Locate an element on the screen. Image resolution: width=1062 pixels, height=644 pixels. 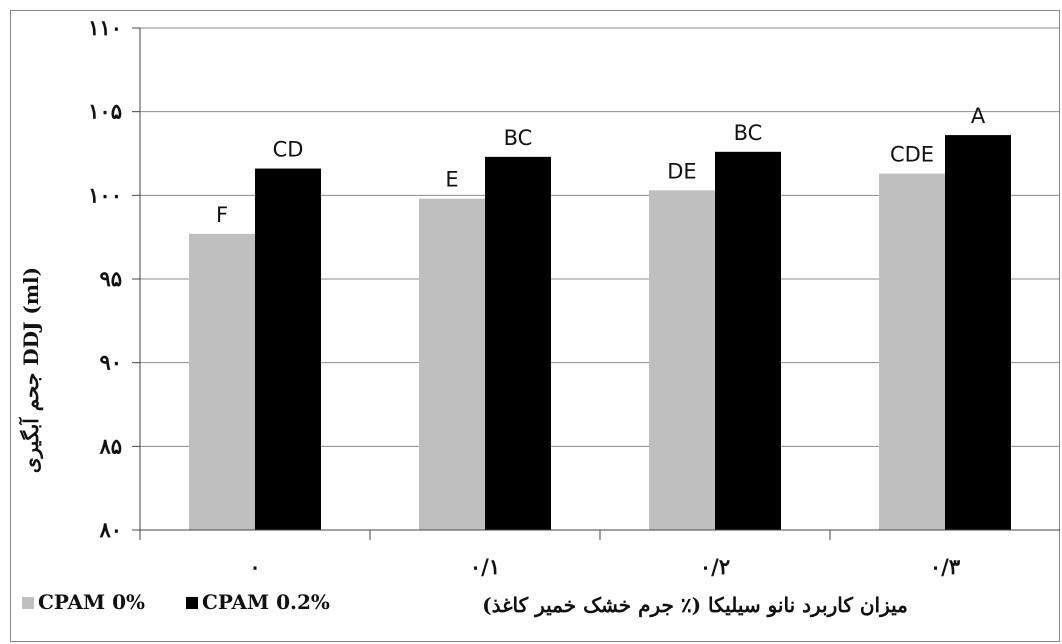
y-tick-label: ۱۱۰ is located at coordinates (105, 27).